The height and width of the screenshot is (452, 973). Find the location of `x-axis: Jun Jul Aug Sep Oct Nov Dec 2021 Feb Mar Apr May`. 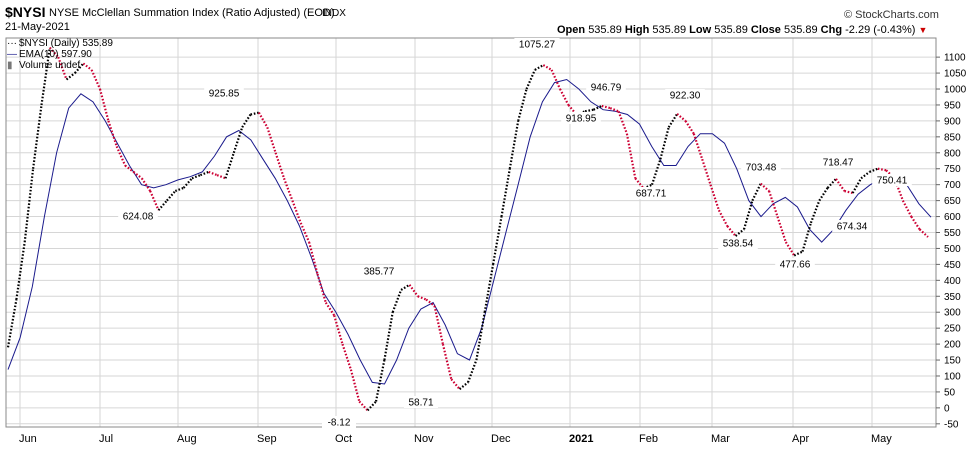

x-axis: Jun Jul Aug Sep Oct Nov Dec 2021 Feb Mar Apr May is located at coordinates (455, 439).